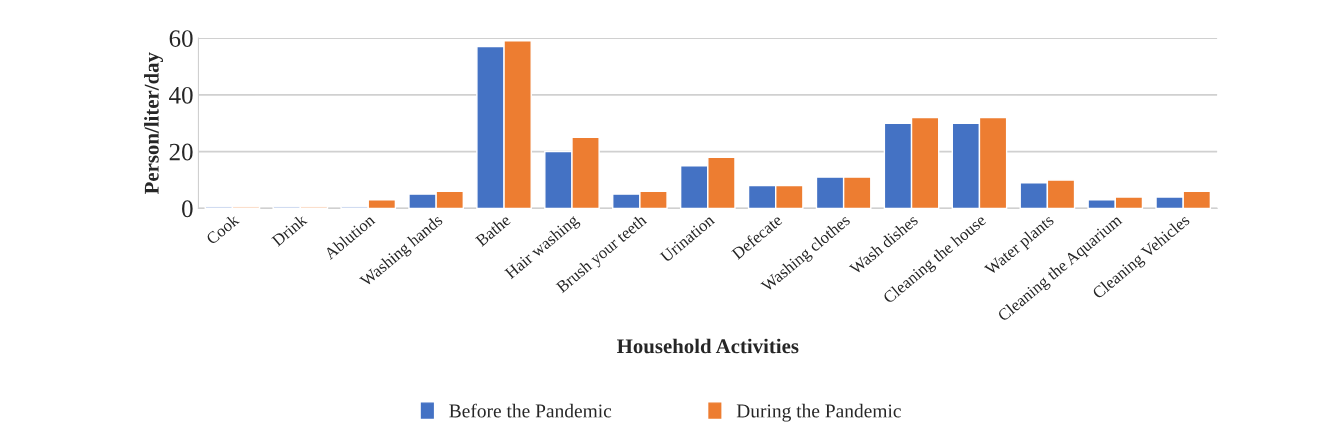  What do you see at coordinates (181, 152) in the screenshot?
I see `y-tick-label: 20` at bounding box center [181, 152].